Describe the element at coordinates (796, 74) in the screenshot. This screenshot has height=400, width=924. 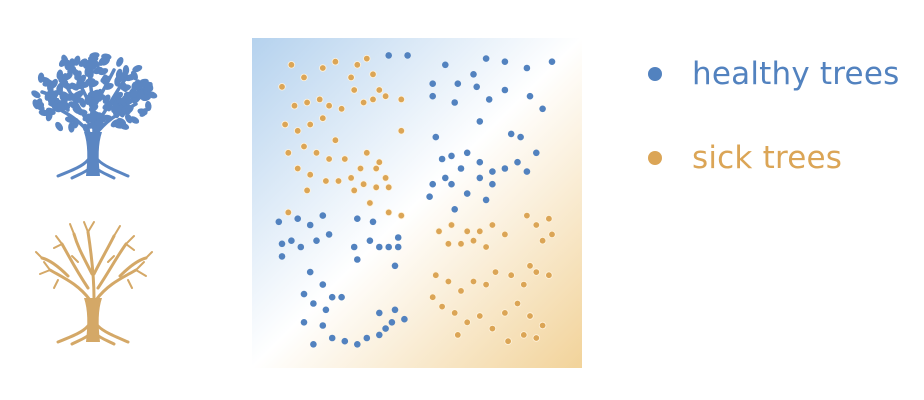
I see `legend-label-healthy: healthy trees` at that location.